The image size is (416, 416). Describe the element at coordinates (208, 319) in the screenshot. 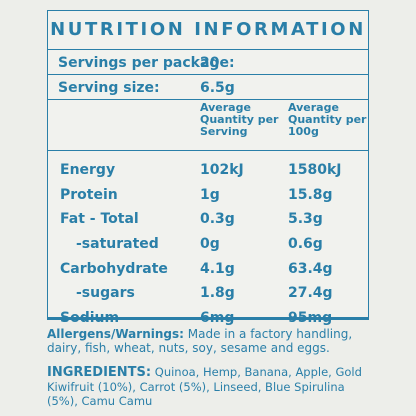

I see `panel-bottom-rule` at that location.